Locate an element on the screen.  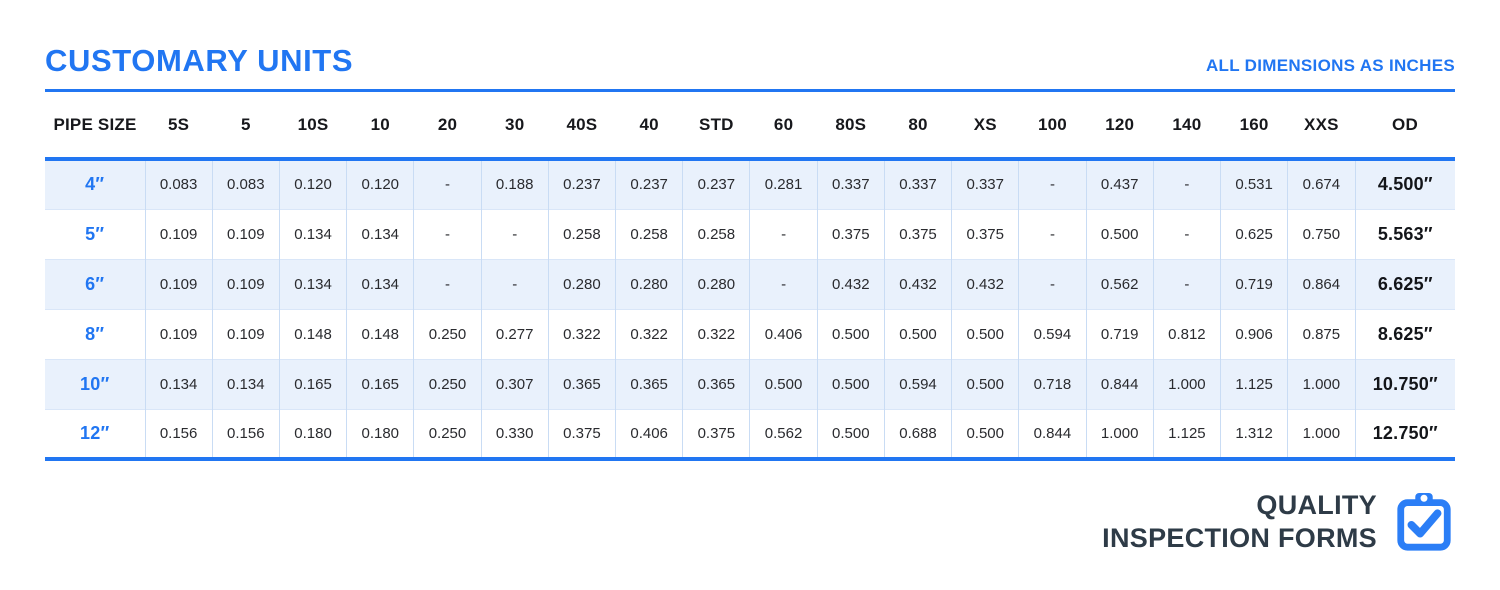
value-cell: 0.188 is located at coordinates (514, 184).